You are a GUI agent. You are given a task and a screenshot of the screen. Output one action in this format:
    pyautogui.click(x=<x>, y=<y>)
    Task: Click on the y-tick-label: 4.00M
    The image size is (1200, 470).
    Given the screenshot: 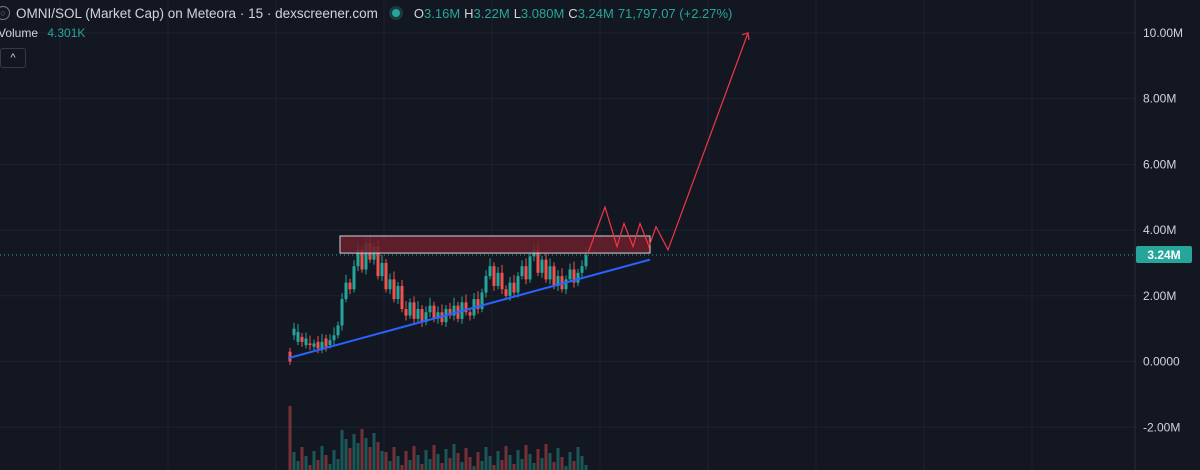 What is the action you would take?
    pyautogui.click(x=1159, y=230)
    